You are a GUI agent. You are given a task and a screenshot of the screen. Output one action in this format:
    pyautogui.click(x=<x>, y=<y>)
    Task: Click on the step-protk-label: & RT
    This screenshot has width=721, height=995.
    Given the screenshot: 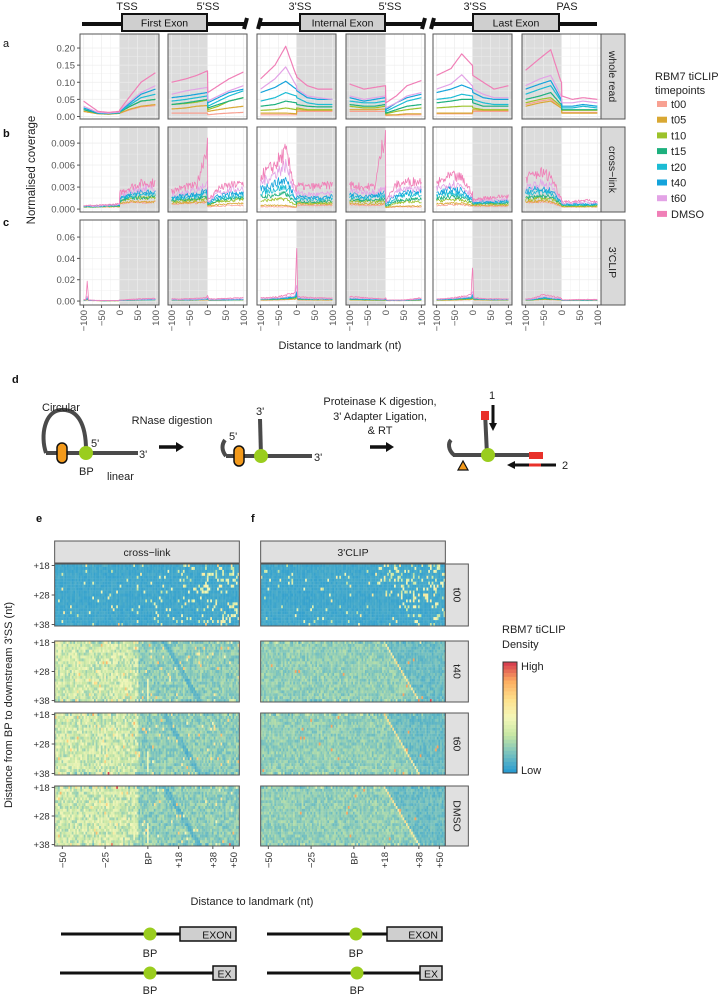 What is the action you would take?
    pyautogui.click(x=380, y=431)
    